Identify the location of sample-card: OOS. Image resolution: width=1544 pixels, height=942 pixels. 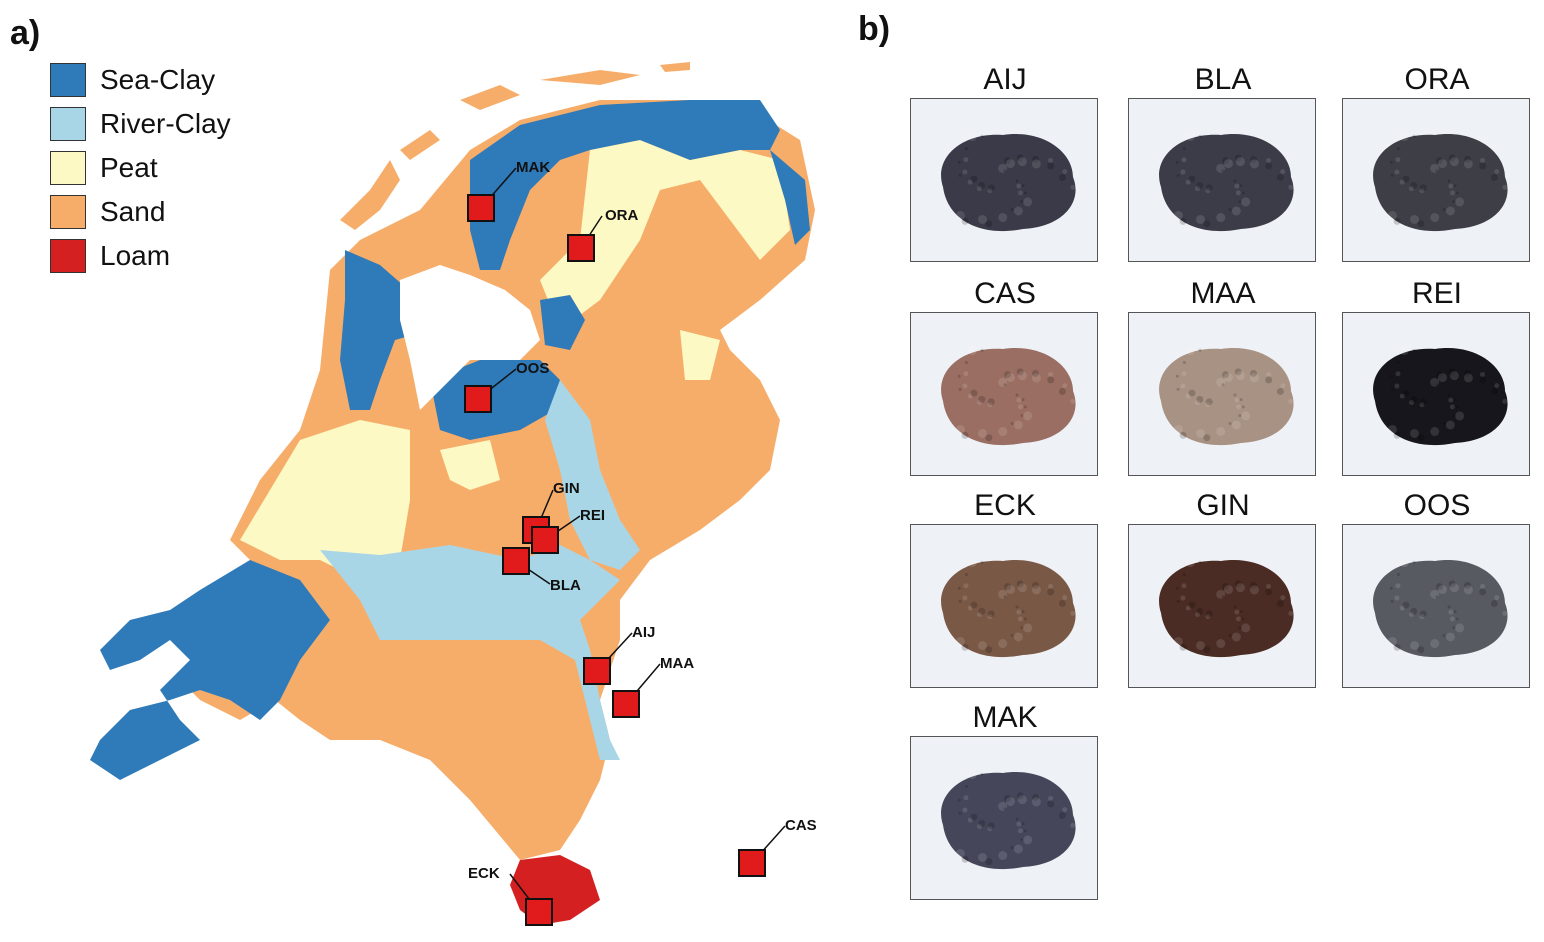
(1437, 588).